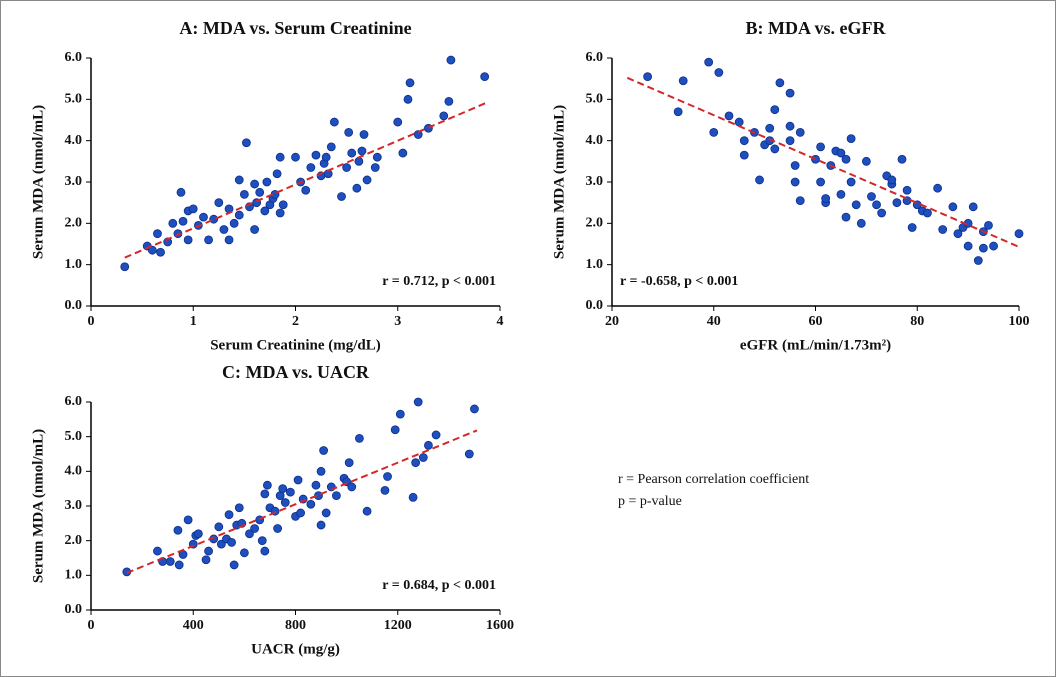 This screenshot has height=677, width=1056. Describe the element at coordinates (650, 501) in the screenshot. I see `note: p = p-value` at that location.